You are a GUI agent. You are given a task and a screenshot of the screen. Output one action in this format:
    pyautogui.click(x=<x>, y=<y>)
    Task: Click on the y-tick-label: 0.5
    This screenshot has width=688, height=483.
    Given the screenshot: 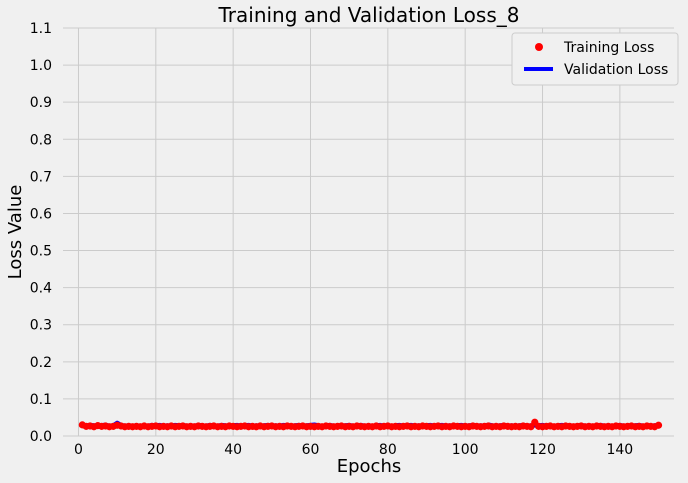 What is the action you would take?
    pyautogui.click(x=41, y=252)
    